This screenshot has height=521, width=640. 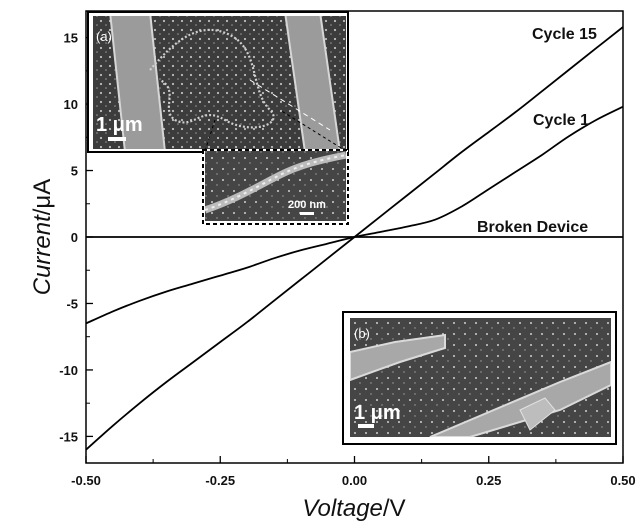 What do you see at coordinates (86, 480) in the screenshot?
I see `x-tick-label: -0.50` at bounding box center [86, 480].